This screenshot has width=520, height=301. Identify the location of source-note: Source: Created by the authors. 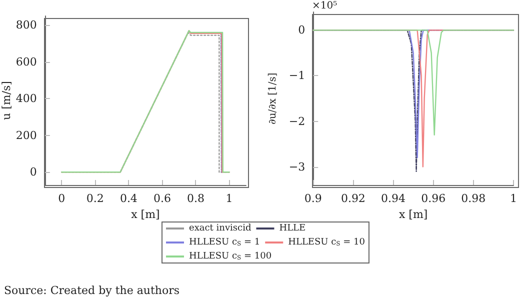
(92, 290).